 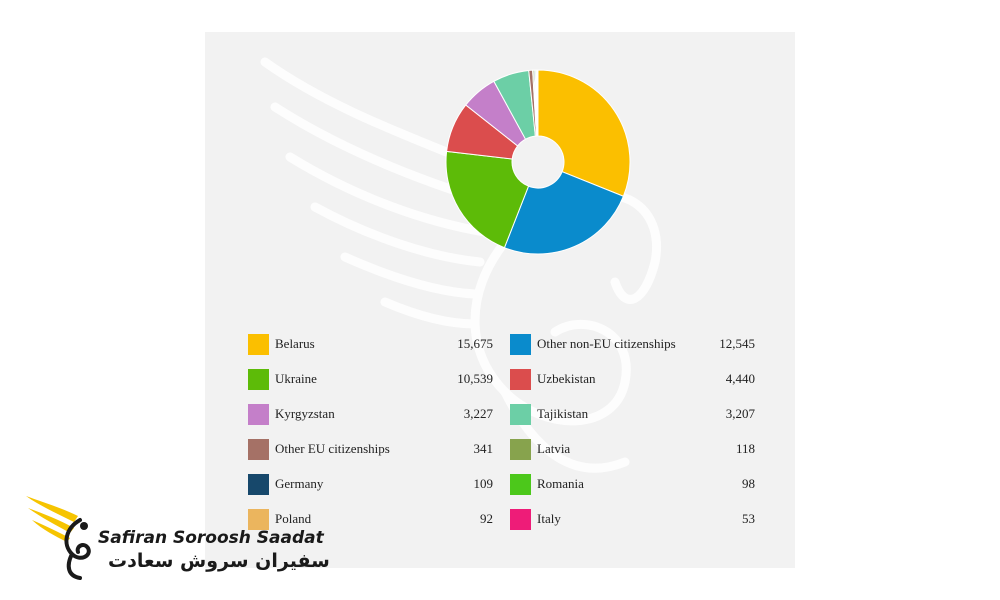 I want to click on legend-label: Other non-EU citizenships, so click(x=606, y=343).